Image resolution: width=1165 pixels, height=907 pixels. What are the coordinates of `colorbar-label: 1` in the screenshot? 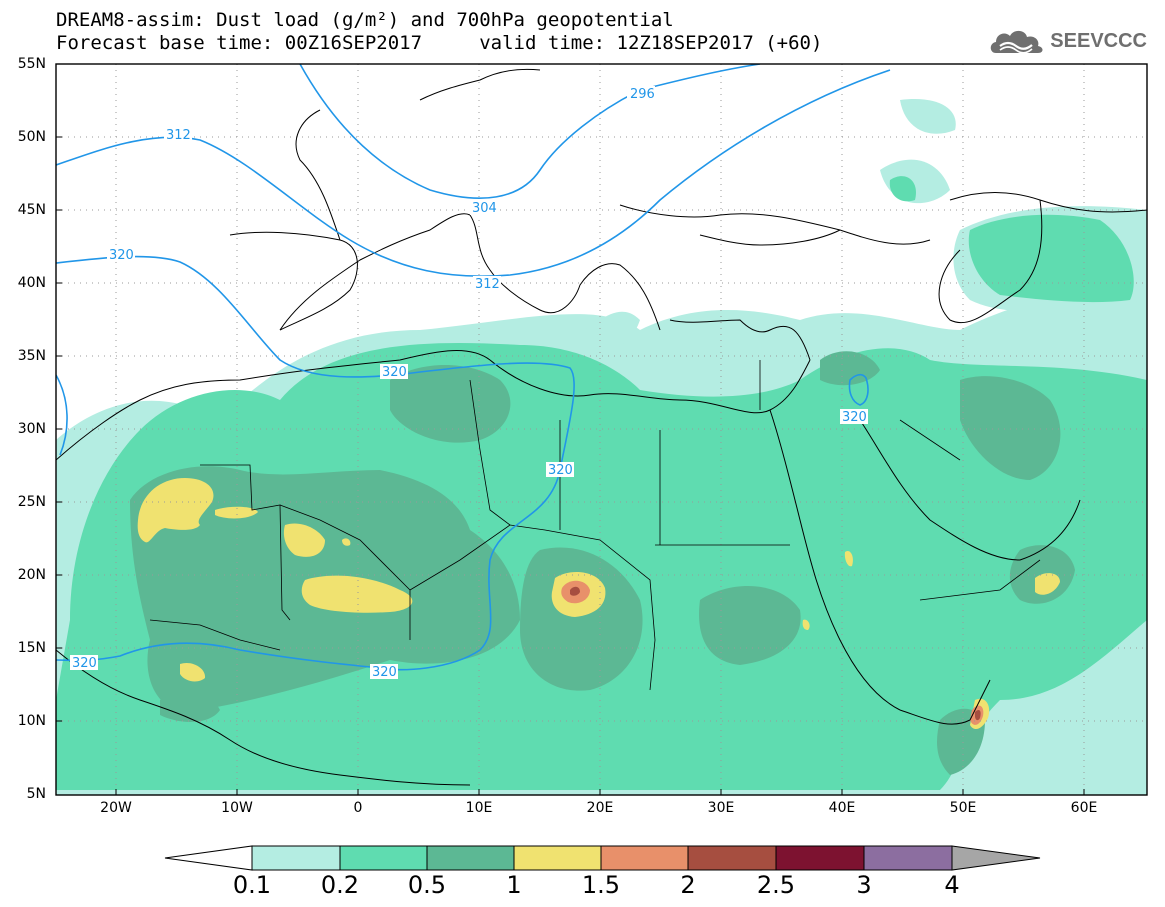 It's located at (514, 885).